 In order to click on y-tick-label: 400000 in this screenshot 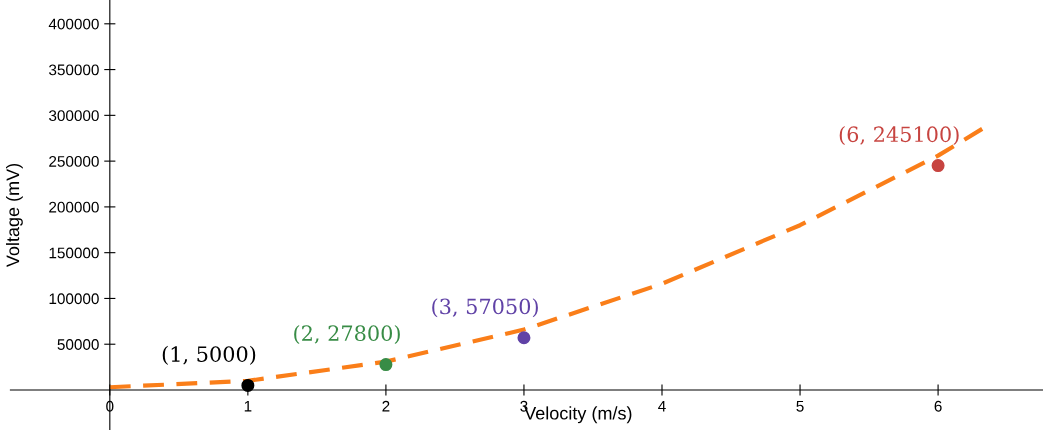, I will do `click(73, 24)`.